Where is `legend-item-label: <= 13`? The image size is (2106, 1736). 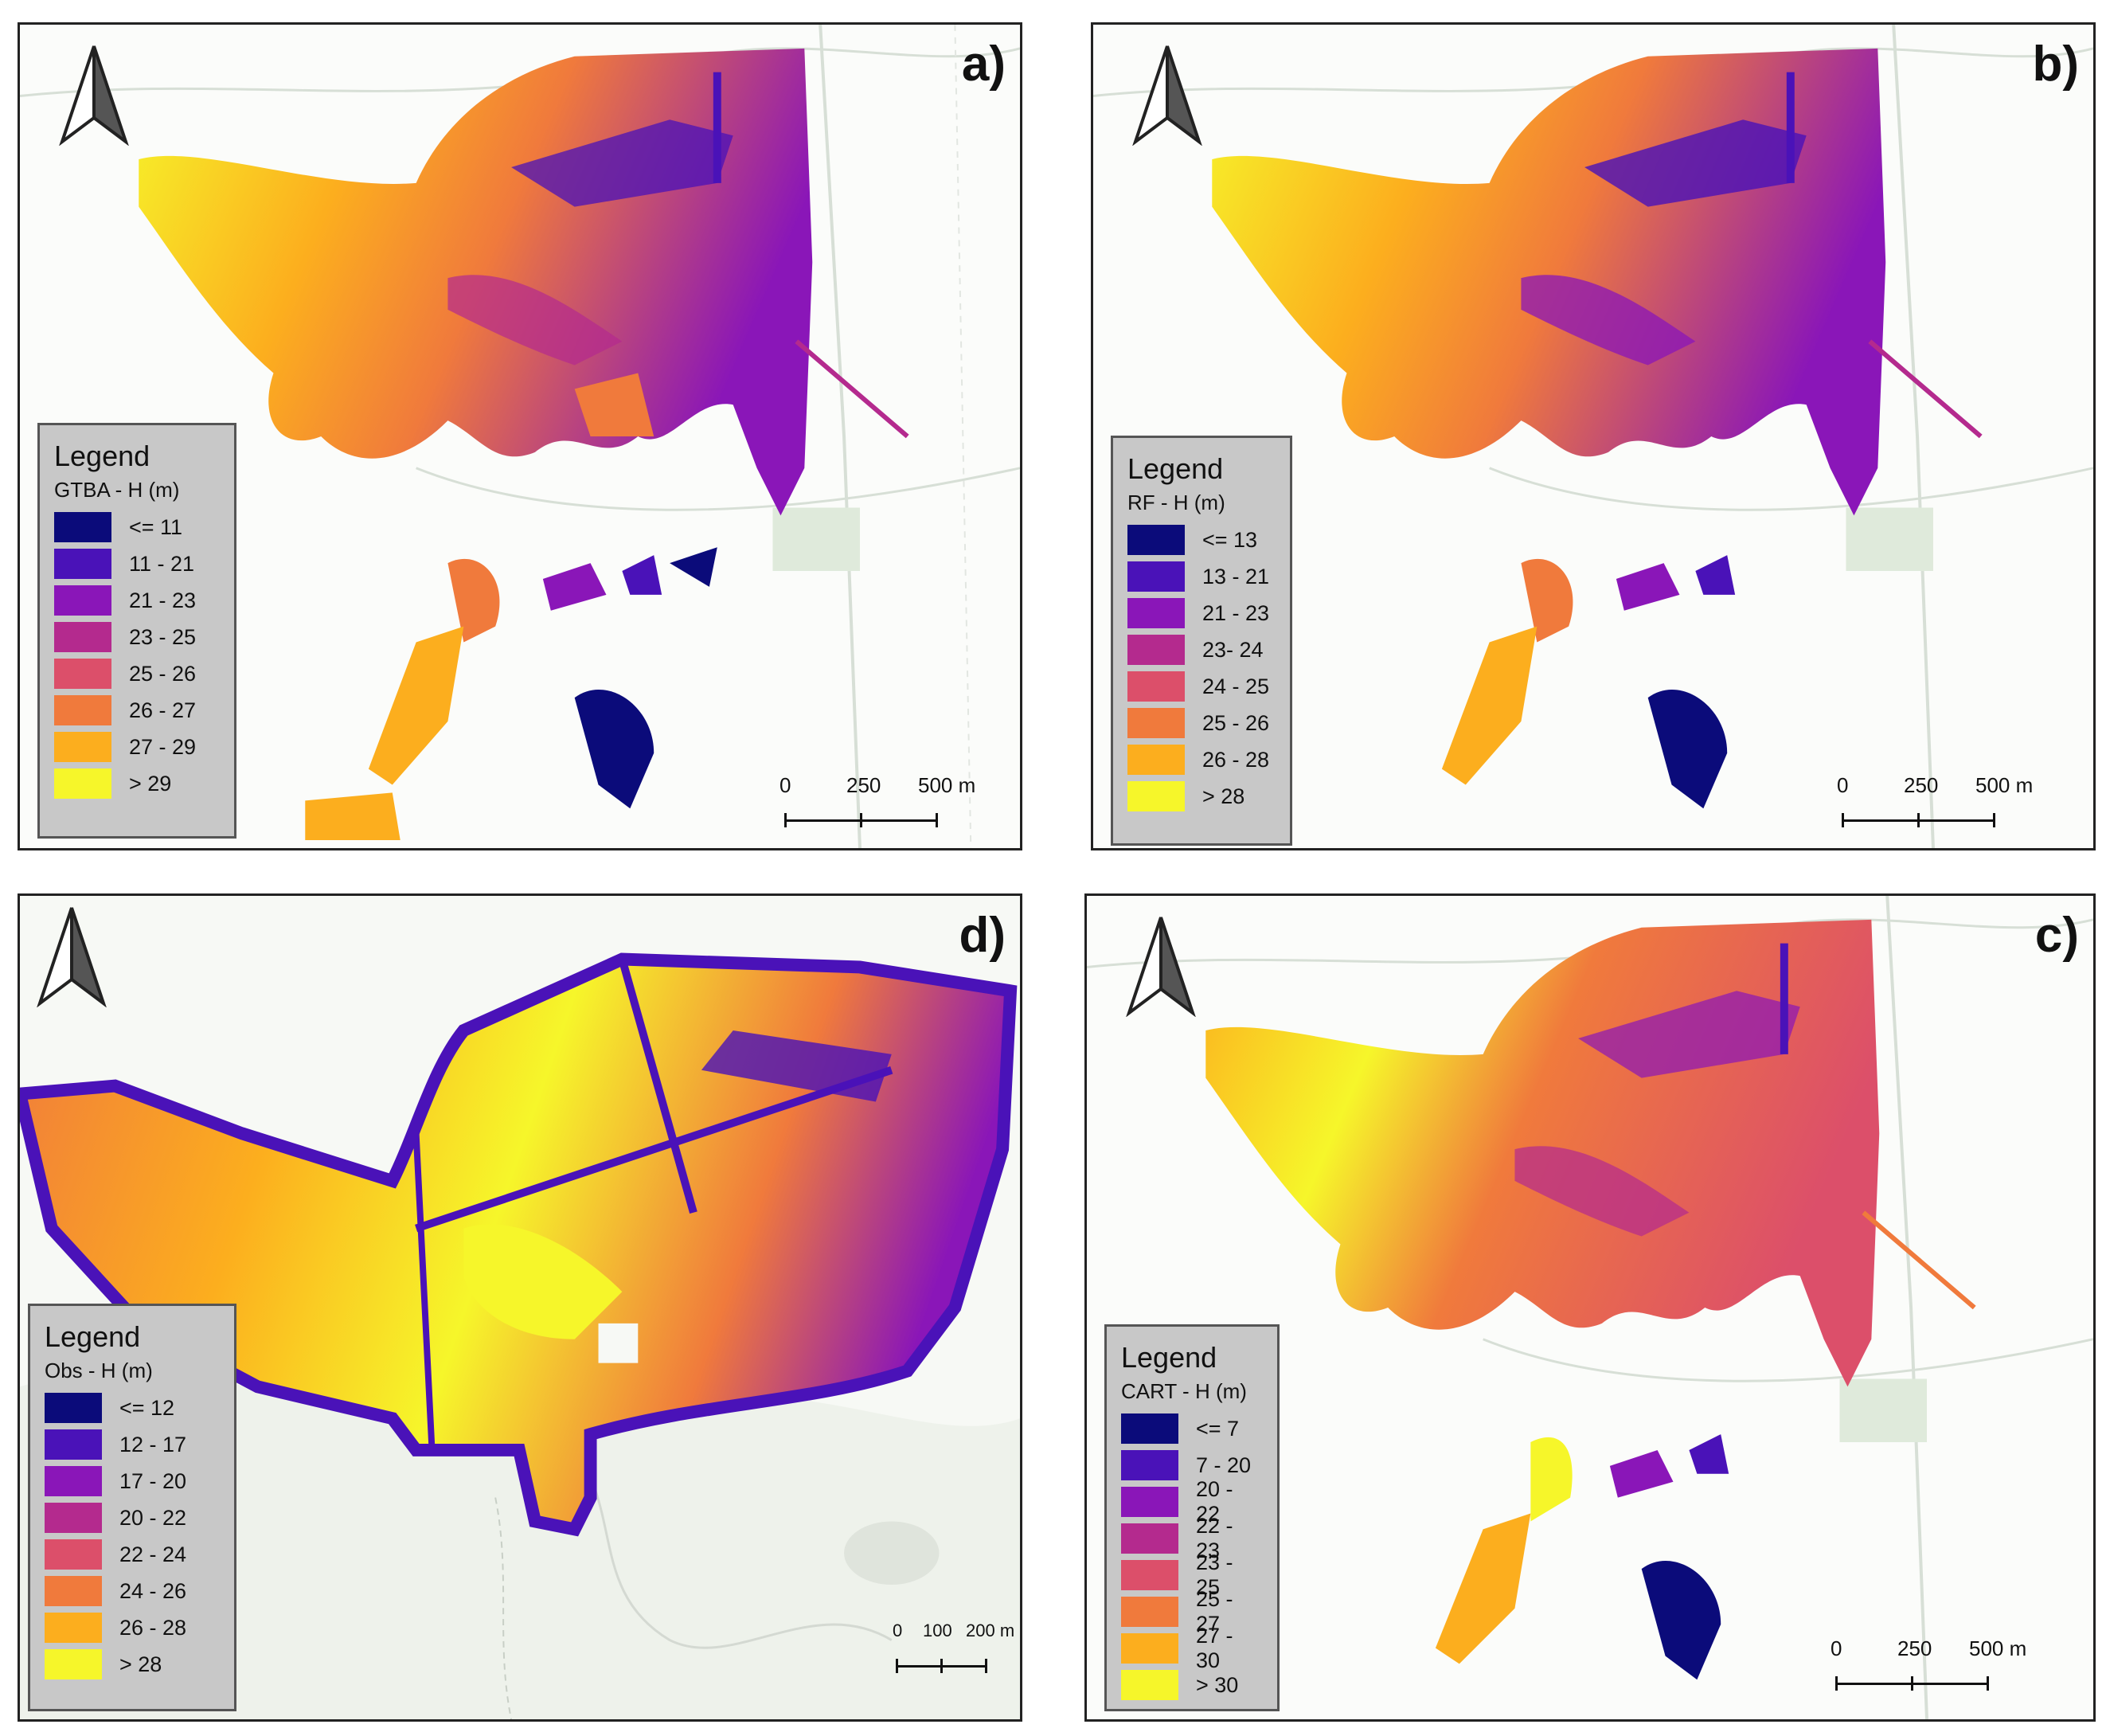 legend-item-label: <= 13 is located at coordinates (1230, 540).